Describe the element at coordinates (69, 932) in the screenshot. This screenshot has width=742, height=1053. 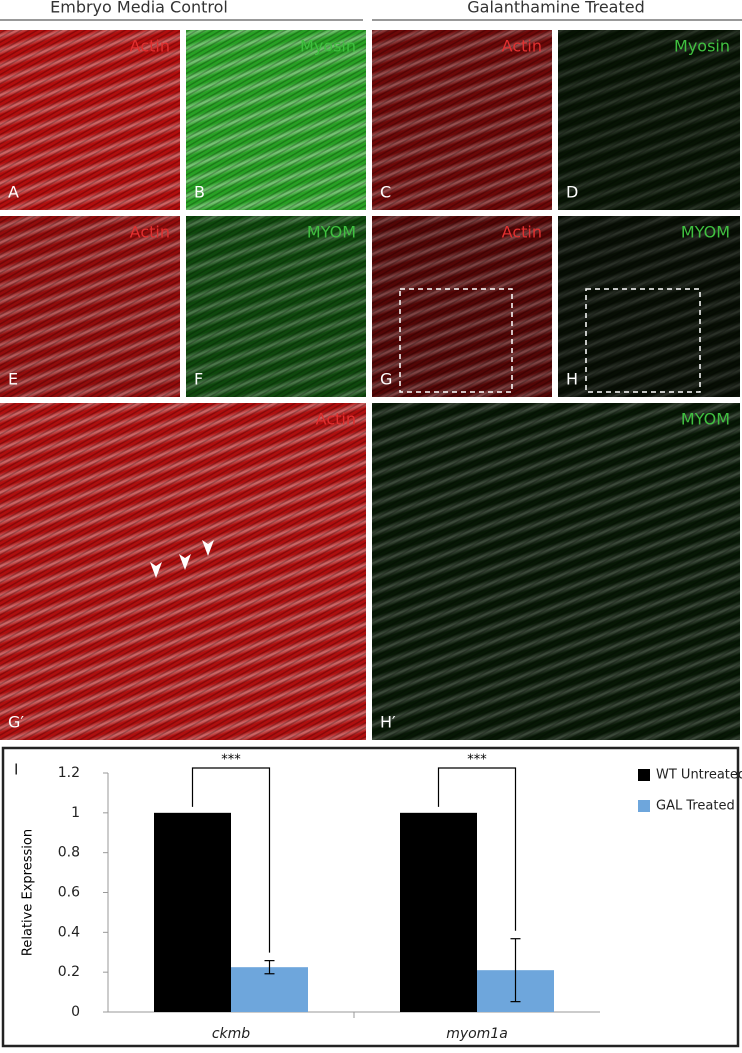
I see `y-tick-label: 0.4` at that location.